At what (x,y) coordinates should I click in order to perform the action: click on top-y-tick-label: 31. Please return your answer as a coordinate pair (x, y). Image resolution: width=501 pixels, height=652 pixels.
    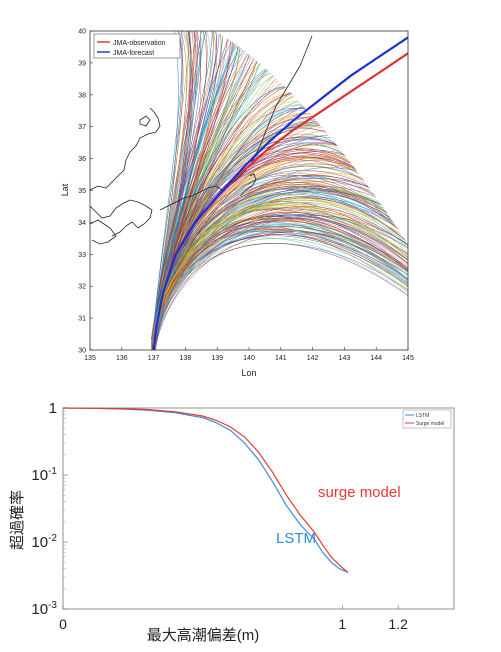
    Looking at the image, I should click on (82, 319).